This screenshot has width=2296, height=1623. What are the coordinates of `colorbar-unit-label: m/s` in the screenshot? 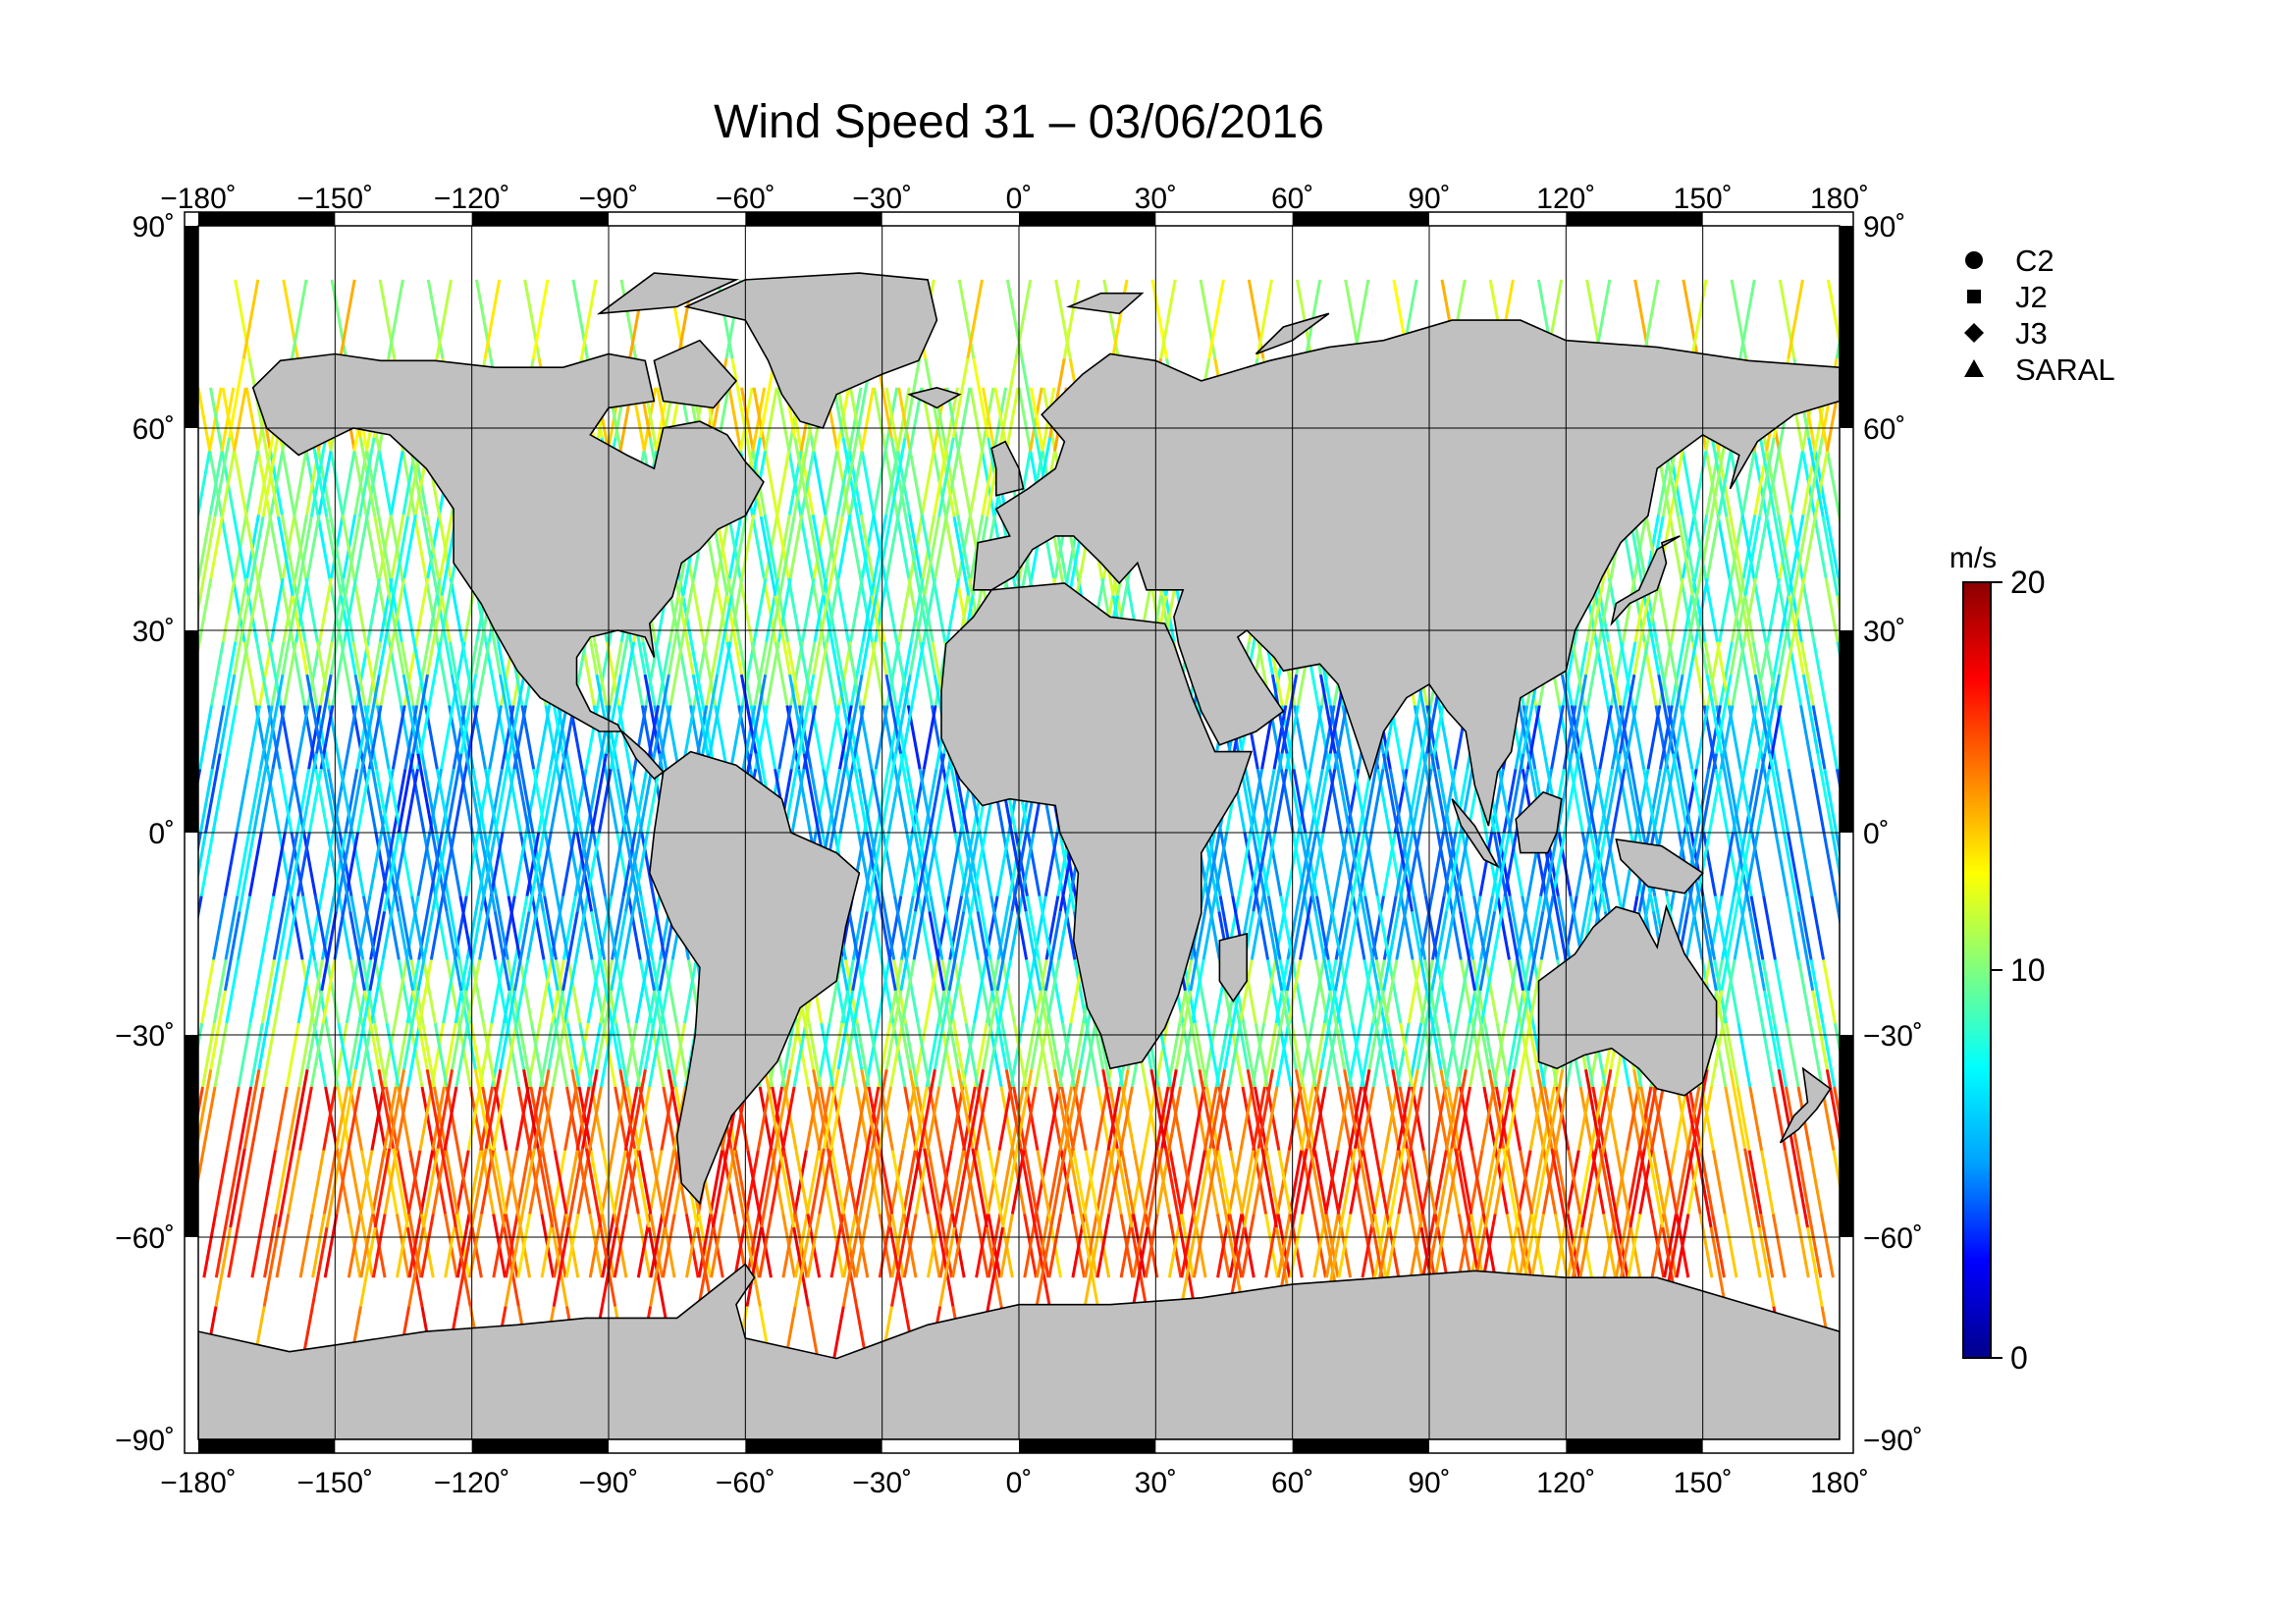 It's located at (1973, 558).